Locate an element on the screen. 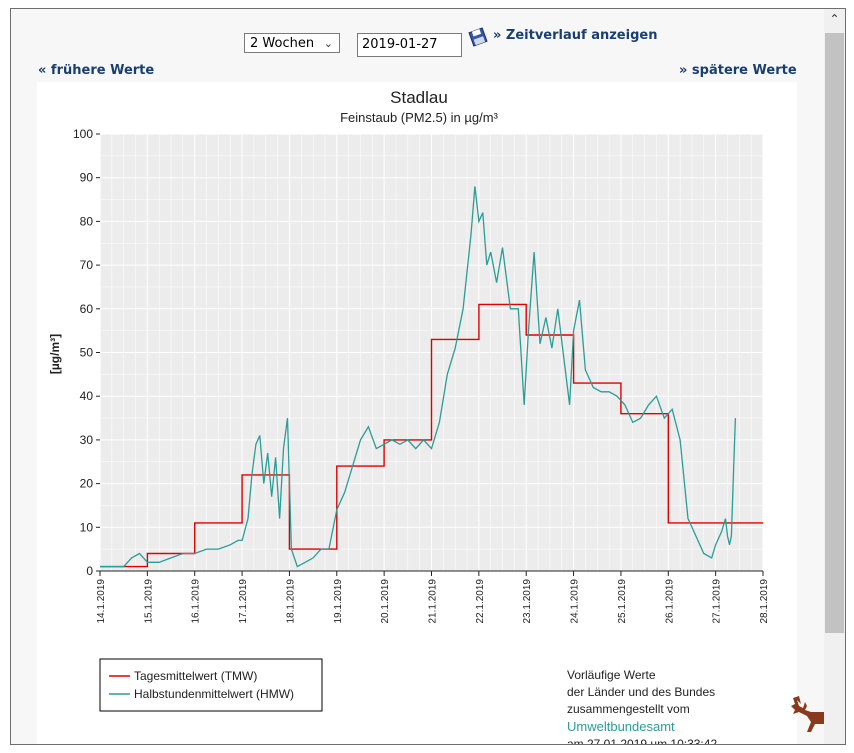 Image resolution: width=854 pixels, height=753 pixels. chevron-down-icon: ⌄ is located at coordinates (328, 43).